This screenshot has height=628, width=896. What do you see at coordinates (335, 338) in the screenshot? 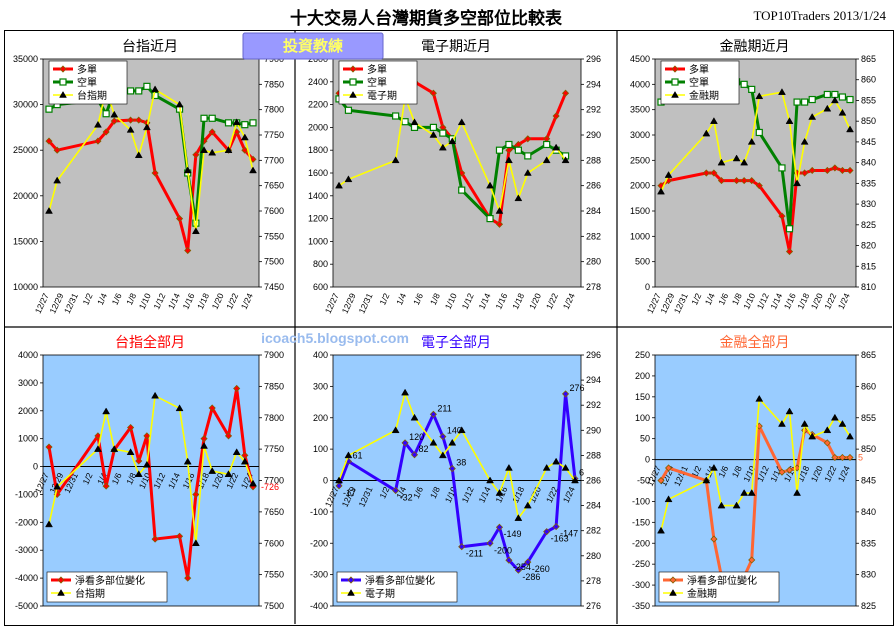
I see `watermark: icoach5.blogspot.com` at bounding box center [335, 338].